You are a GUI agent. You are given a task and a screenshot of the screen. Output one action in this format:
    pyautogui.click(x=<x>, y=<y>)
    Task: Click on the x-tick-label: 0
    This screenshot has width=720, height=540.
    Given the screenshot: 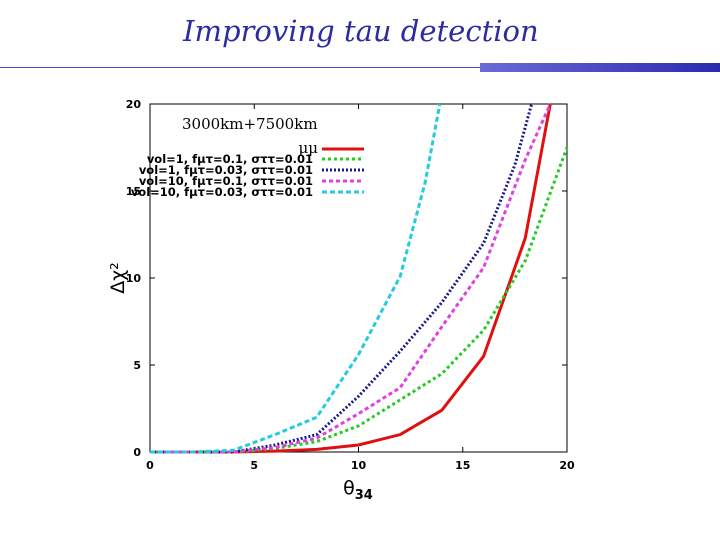 What is the action you would take?
    pyautogui.click(x=150, y=465)
    